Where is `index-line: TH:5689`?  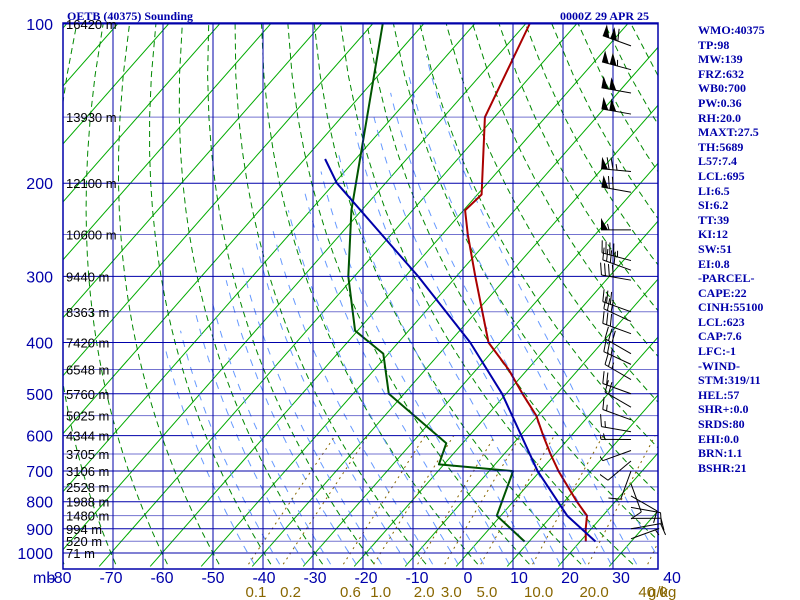 index-line: TH:5689 is located at coordinates (721, 146).